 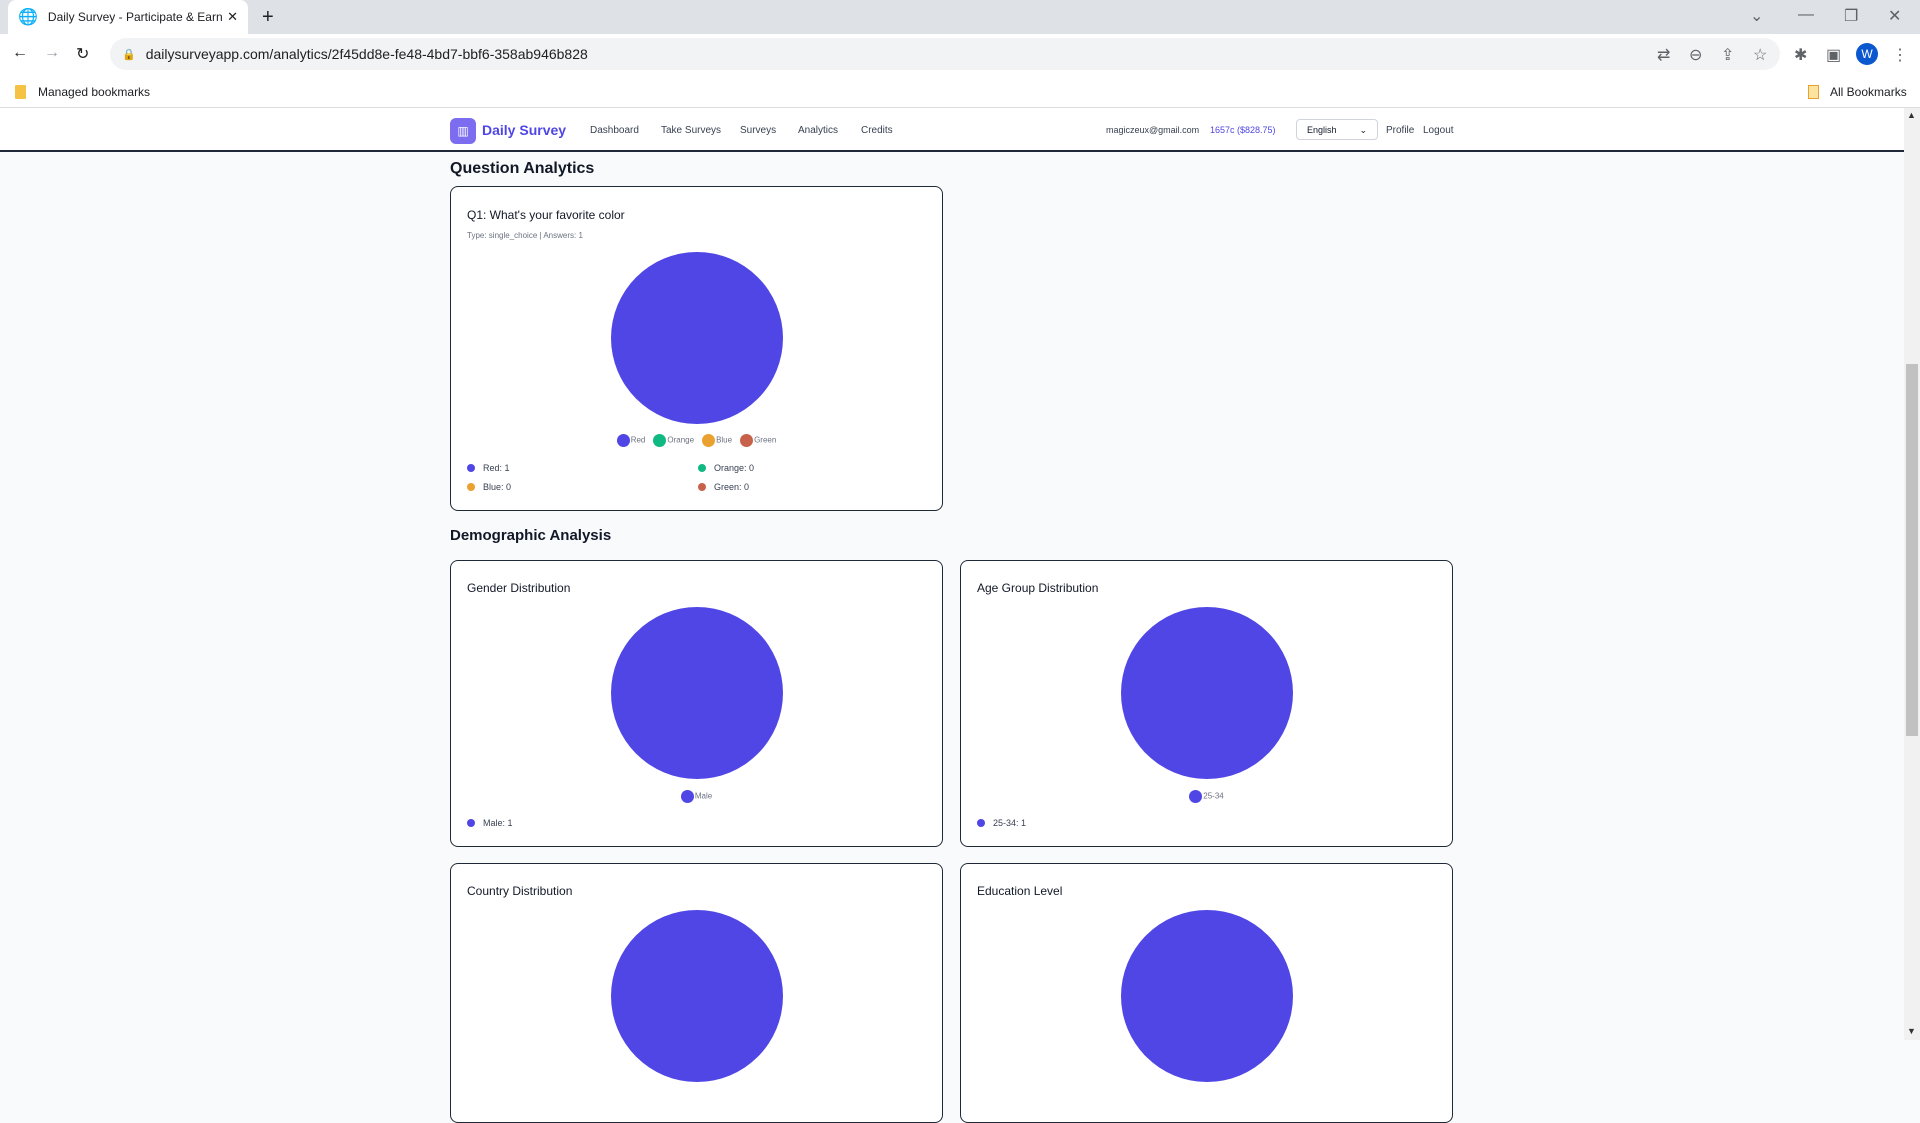 I want to click on count-25-34: 25-34: 1, so click(x=1001, y=823).